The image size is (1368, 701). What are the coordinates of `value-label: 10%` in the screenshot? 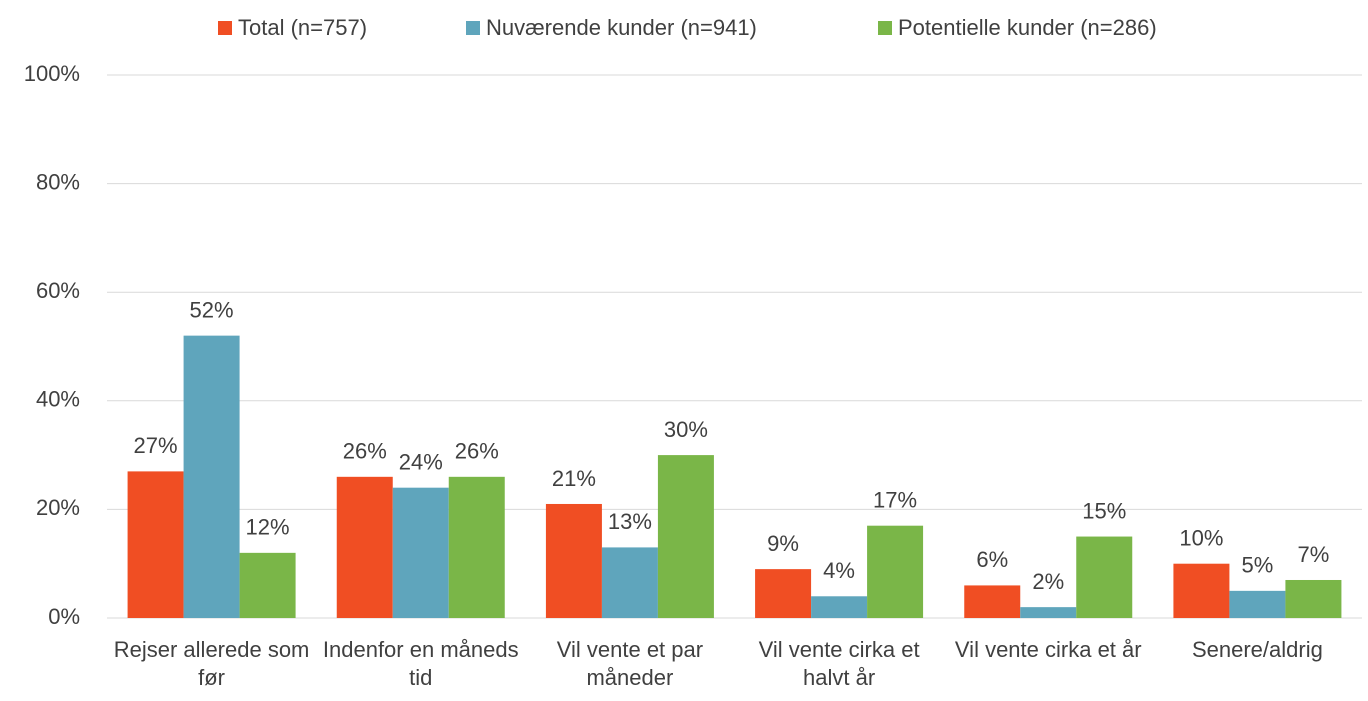 It's located at (1201, 538).